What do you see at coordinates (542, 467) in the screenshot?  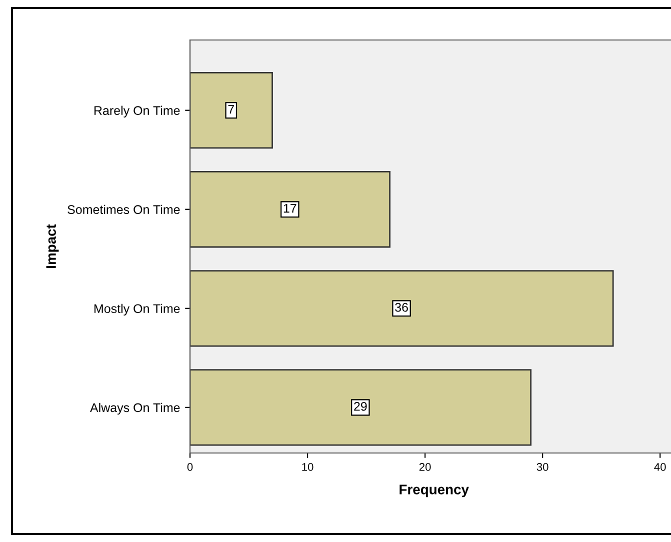 I see `x-tick-label: 30` at bounding box center [542, 467].